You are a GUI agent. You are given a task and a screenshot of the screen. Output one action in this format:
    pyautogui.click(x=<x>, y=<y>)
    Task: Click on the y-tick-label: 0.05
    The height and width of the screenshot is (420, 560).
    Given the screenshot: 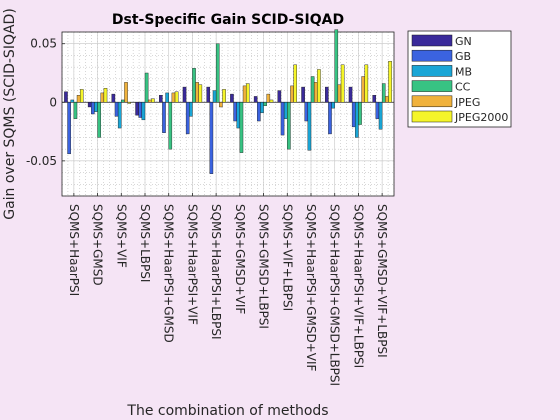 What is the action you would take?
    pyautogui.click(x=43, y=44)
    